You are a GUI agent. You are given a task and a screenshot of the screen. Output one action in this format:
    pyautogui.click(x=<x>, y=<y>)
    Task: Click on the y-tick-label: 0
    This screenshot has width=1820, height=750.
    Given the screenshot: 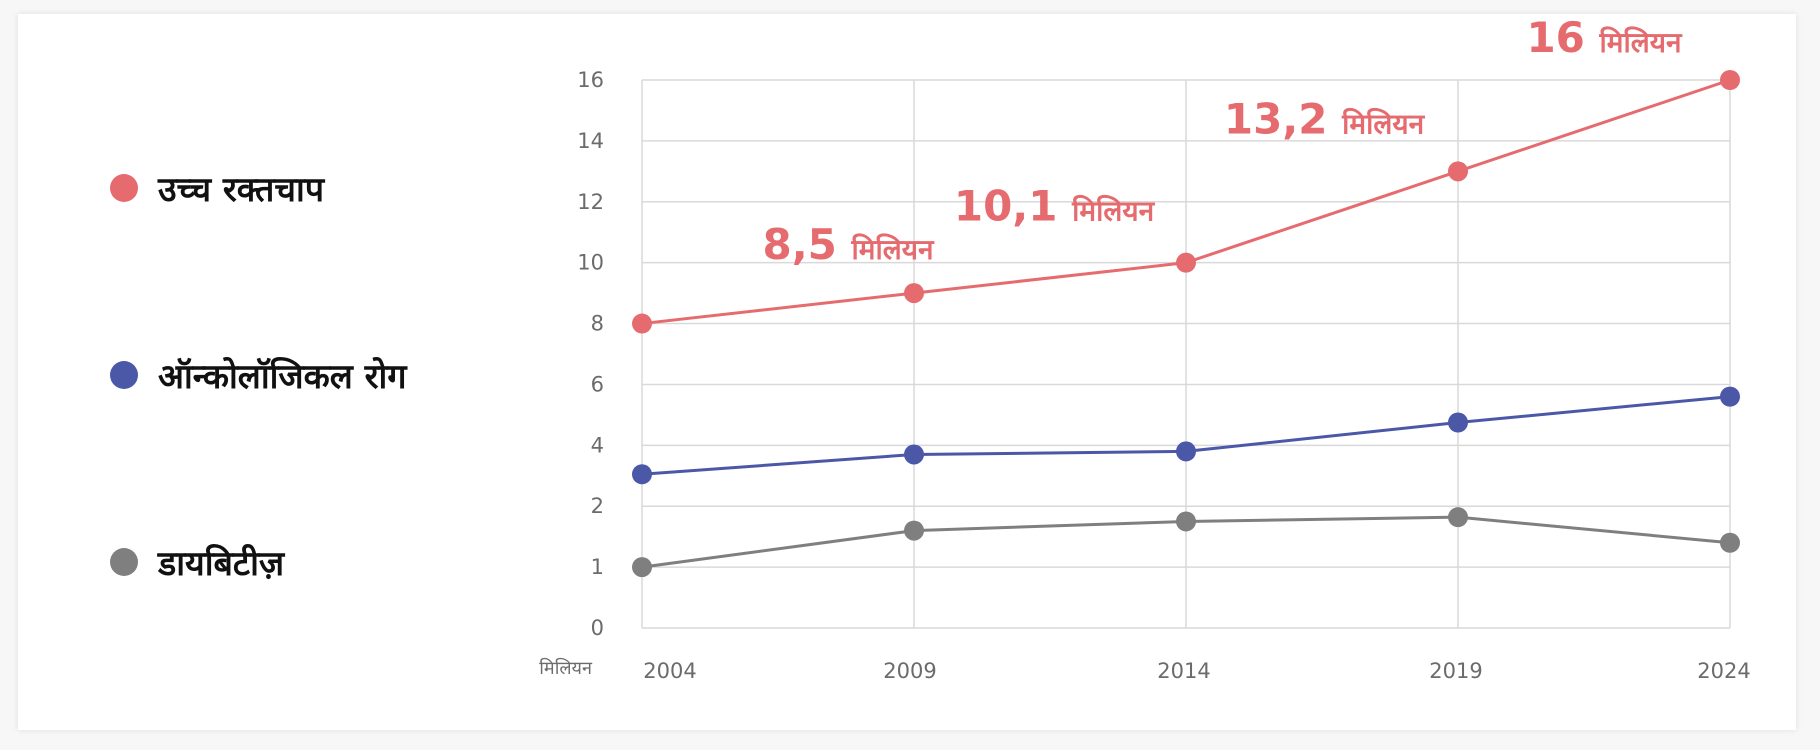 What is the action you would take?
    pyautogui.click(x=597, y=628)
    